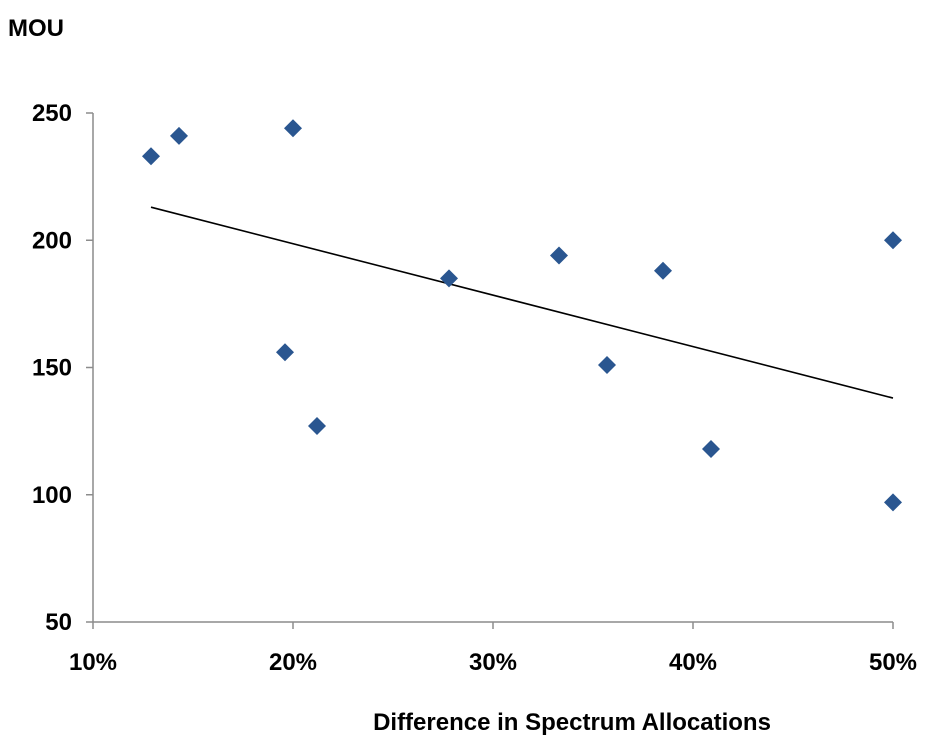 The image size is (928, 743). What do you see at coordinates (36, 28) in the screenshot?
I see `y-axis-title: MOU` at bounding box center [36, 28].